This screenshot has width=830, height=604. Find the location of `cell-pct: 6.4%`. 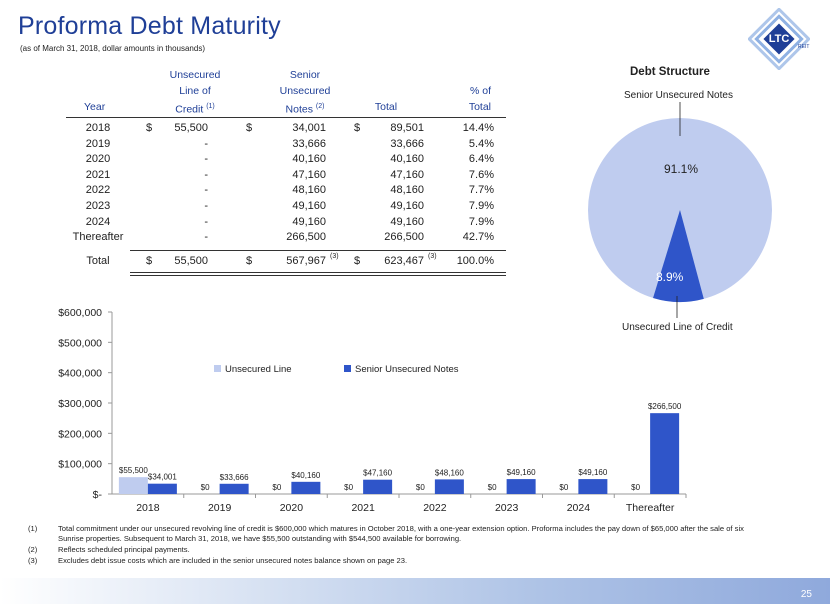

cell-pct: 6.4% is located at coordinates (481, 159).